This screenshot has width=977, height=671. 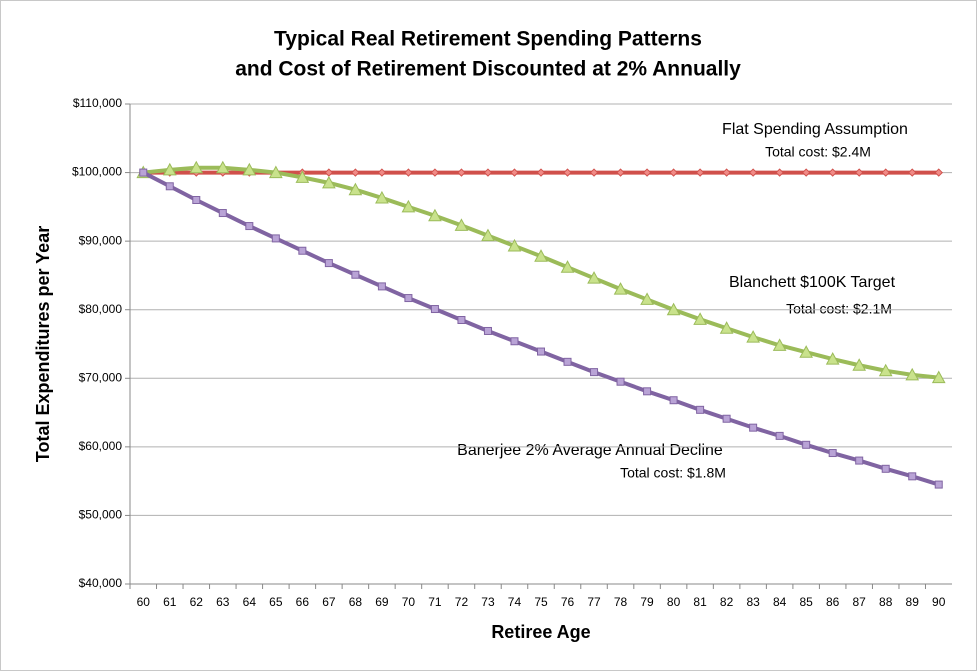 What do you see at coordinates (780, 602) in the screenshot?
I see `x-tick-label: 84` at bounding box center [780, 602].